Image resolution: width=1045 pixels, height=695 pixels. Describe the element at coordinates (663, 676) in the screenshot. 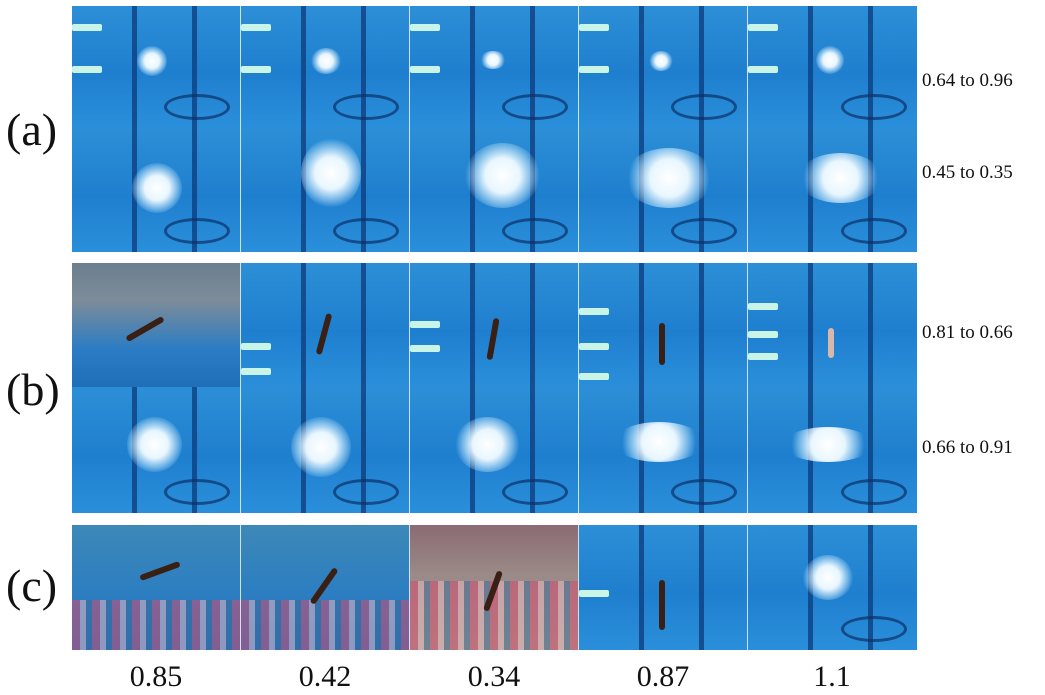

I see `score-label: 0.87` at that location.